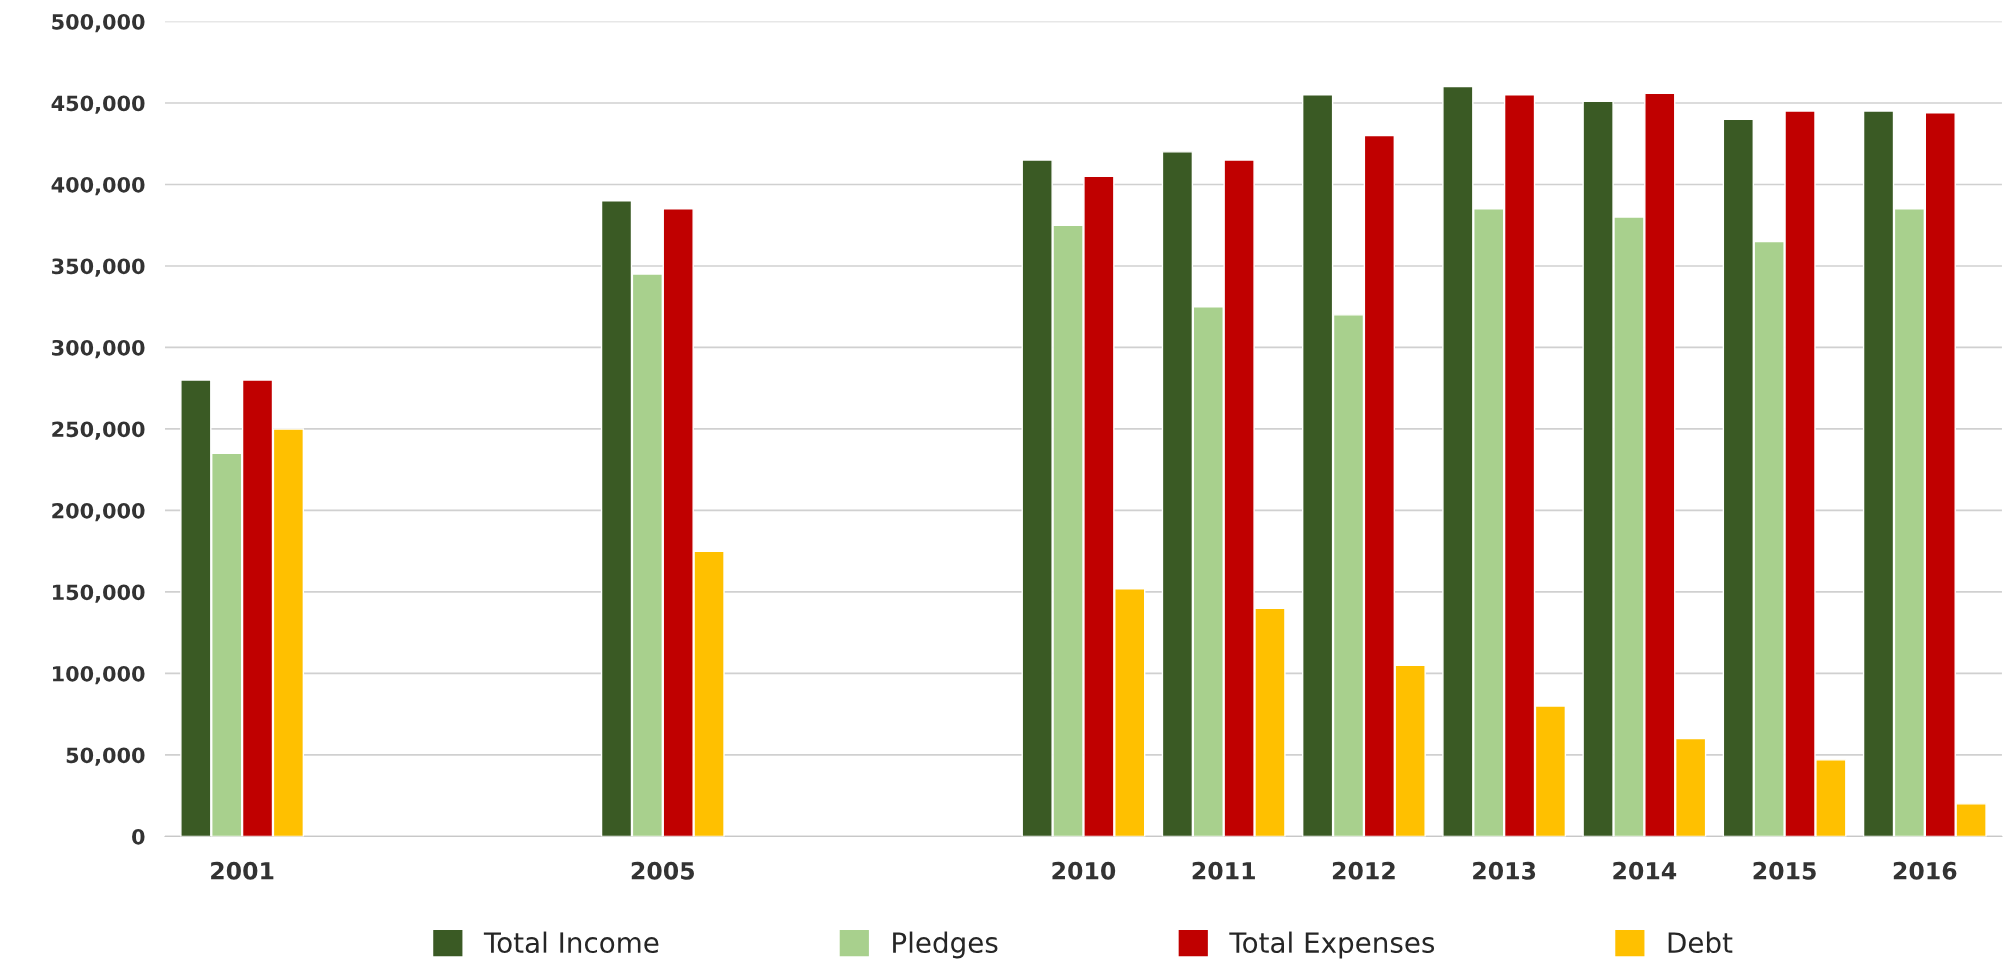 This screenshot has height=976, width=2012. I want to click on legend-label: Total Expenses, so click(1332, 945).